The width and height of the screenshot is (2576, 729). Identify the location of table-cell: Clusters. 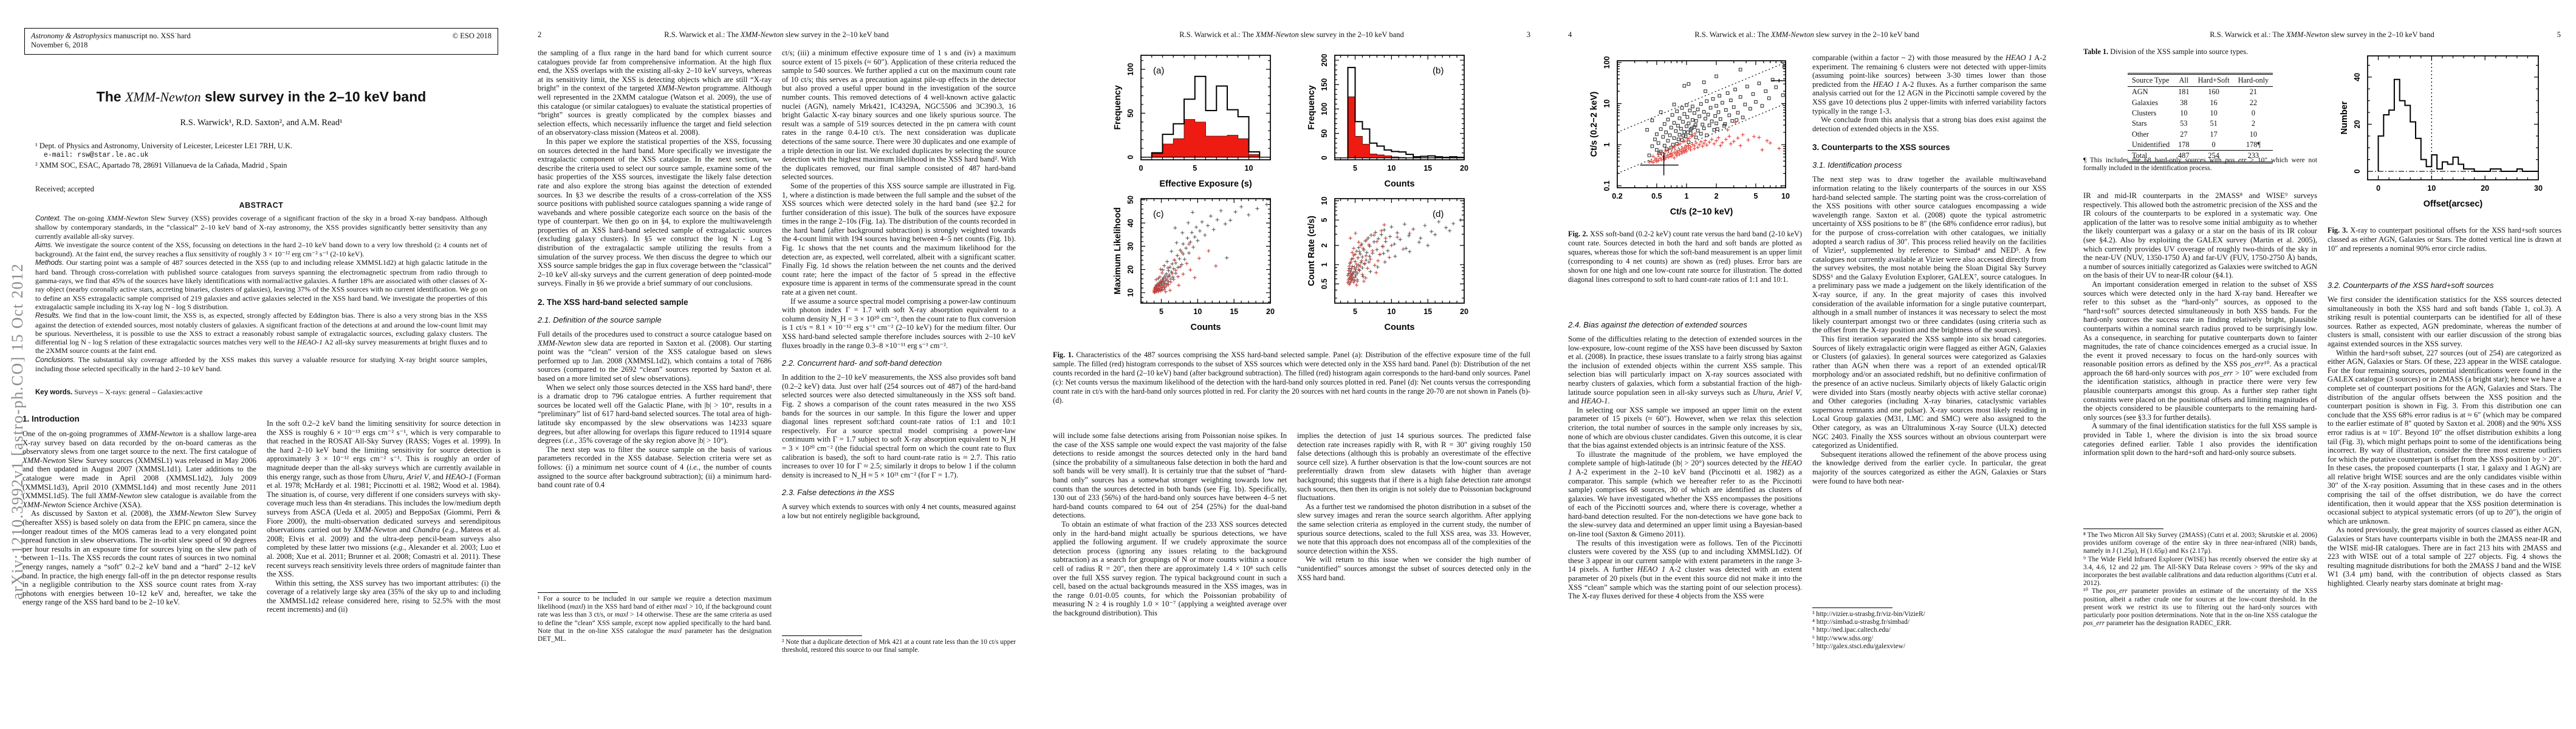
(2144, 113).